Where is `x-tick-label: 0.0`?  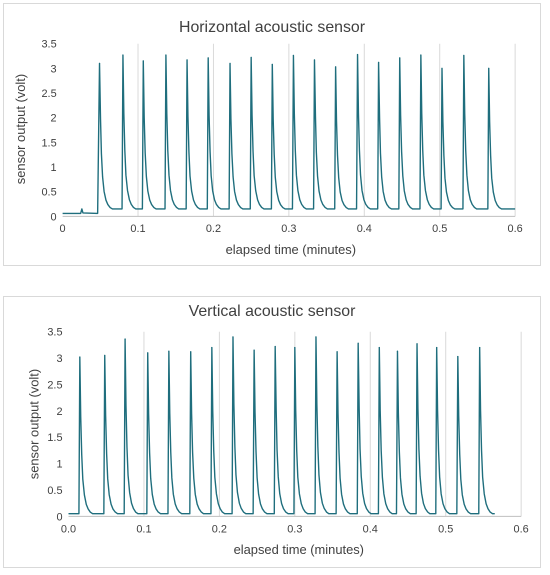 x-tick-label: 0.0 is located at coordinates (68, 529).